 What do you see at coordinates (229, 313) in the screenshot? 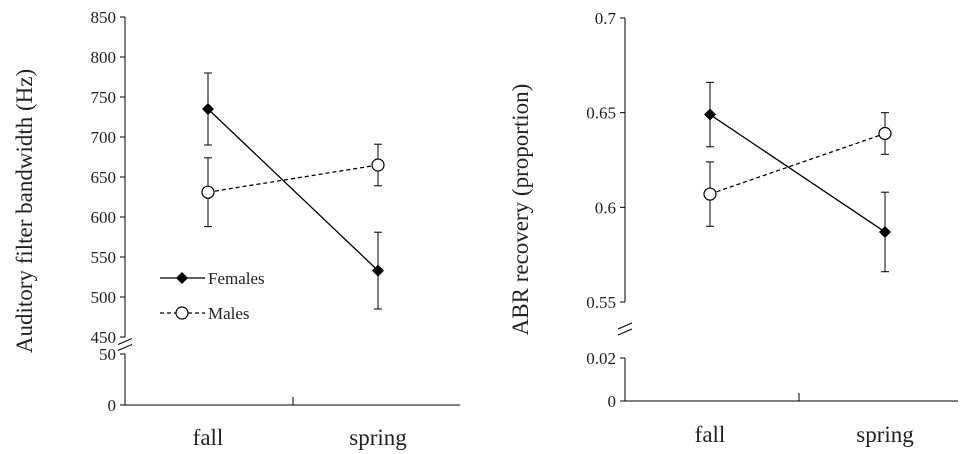
I see `legend-label: Males` at bounding box center [229, 313].